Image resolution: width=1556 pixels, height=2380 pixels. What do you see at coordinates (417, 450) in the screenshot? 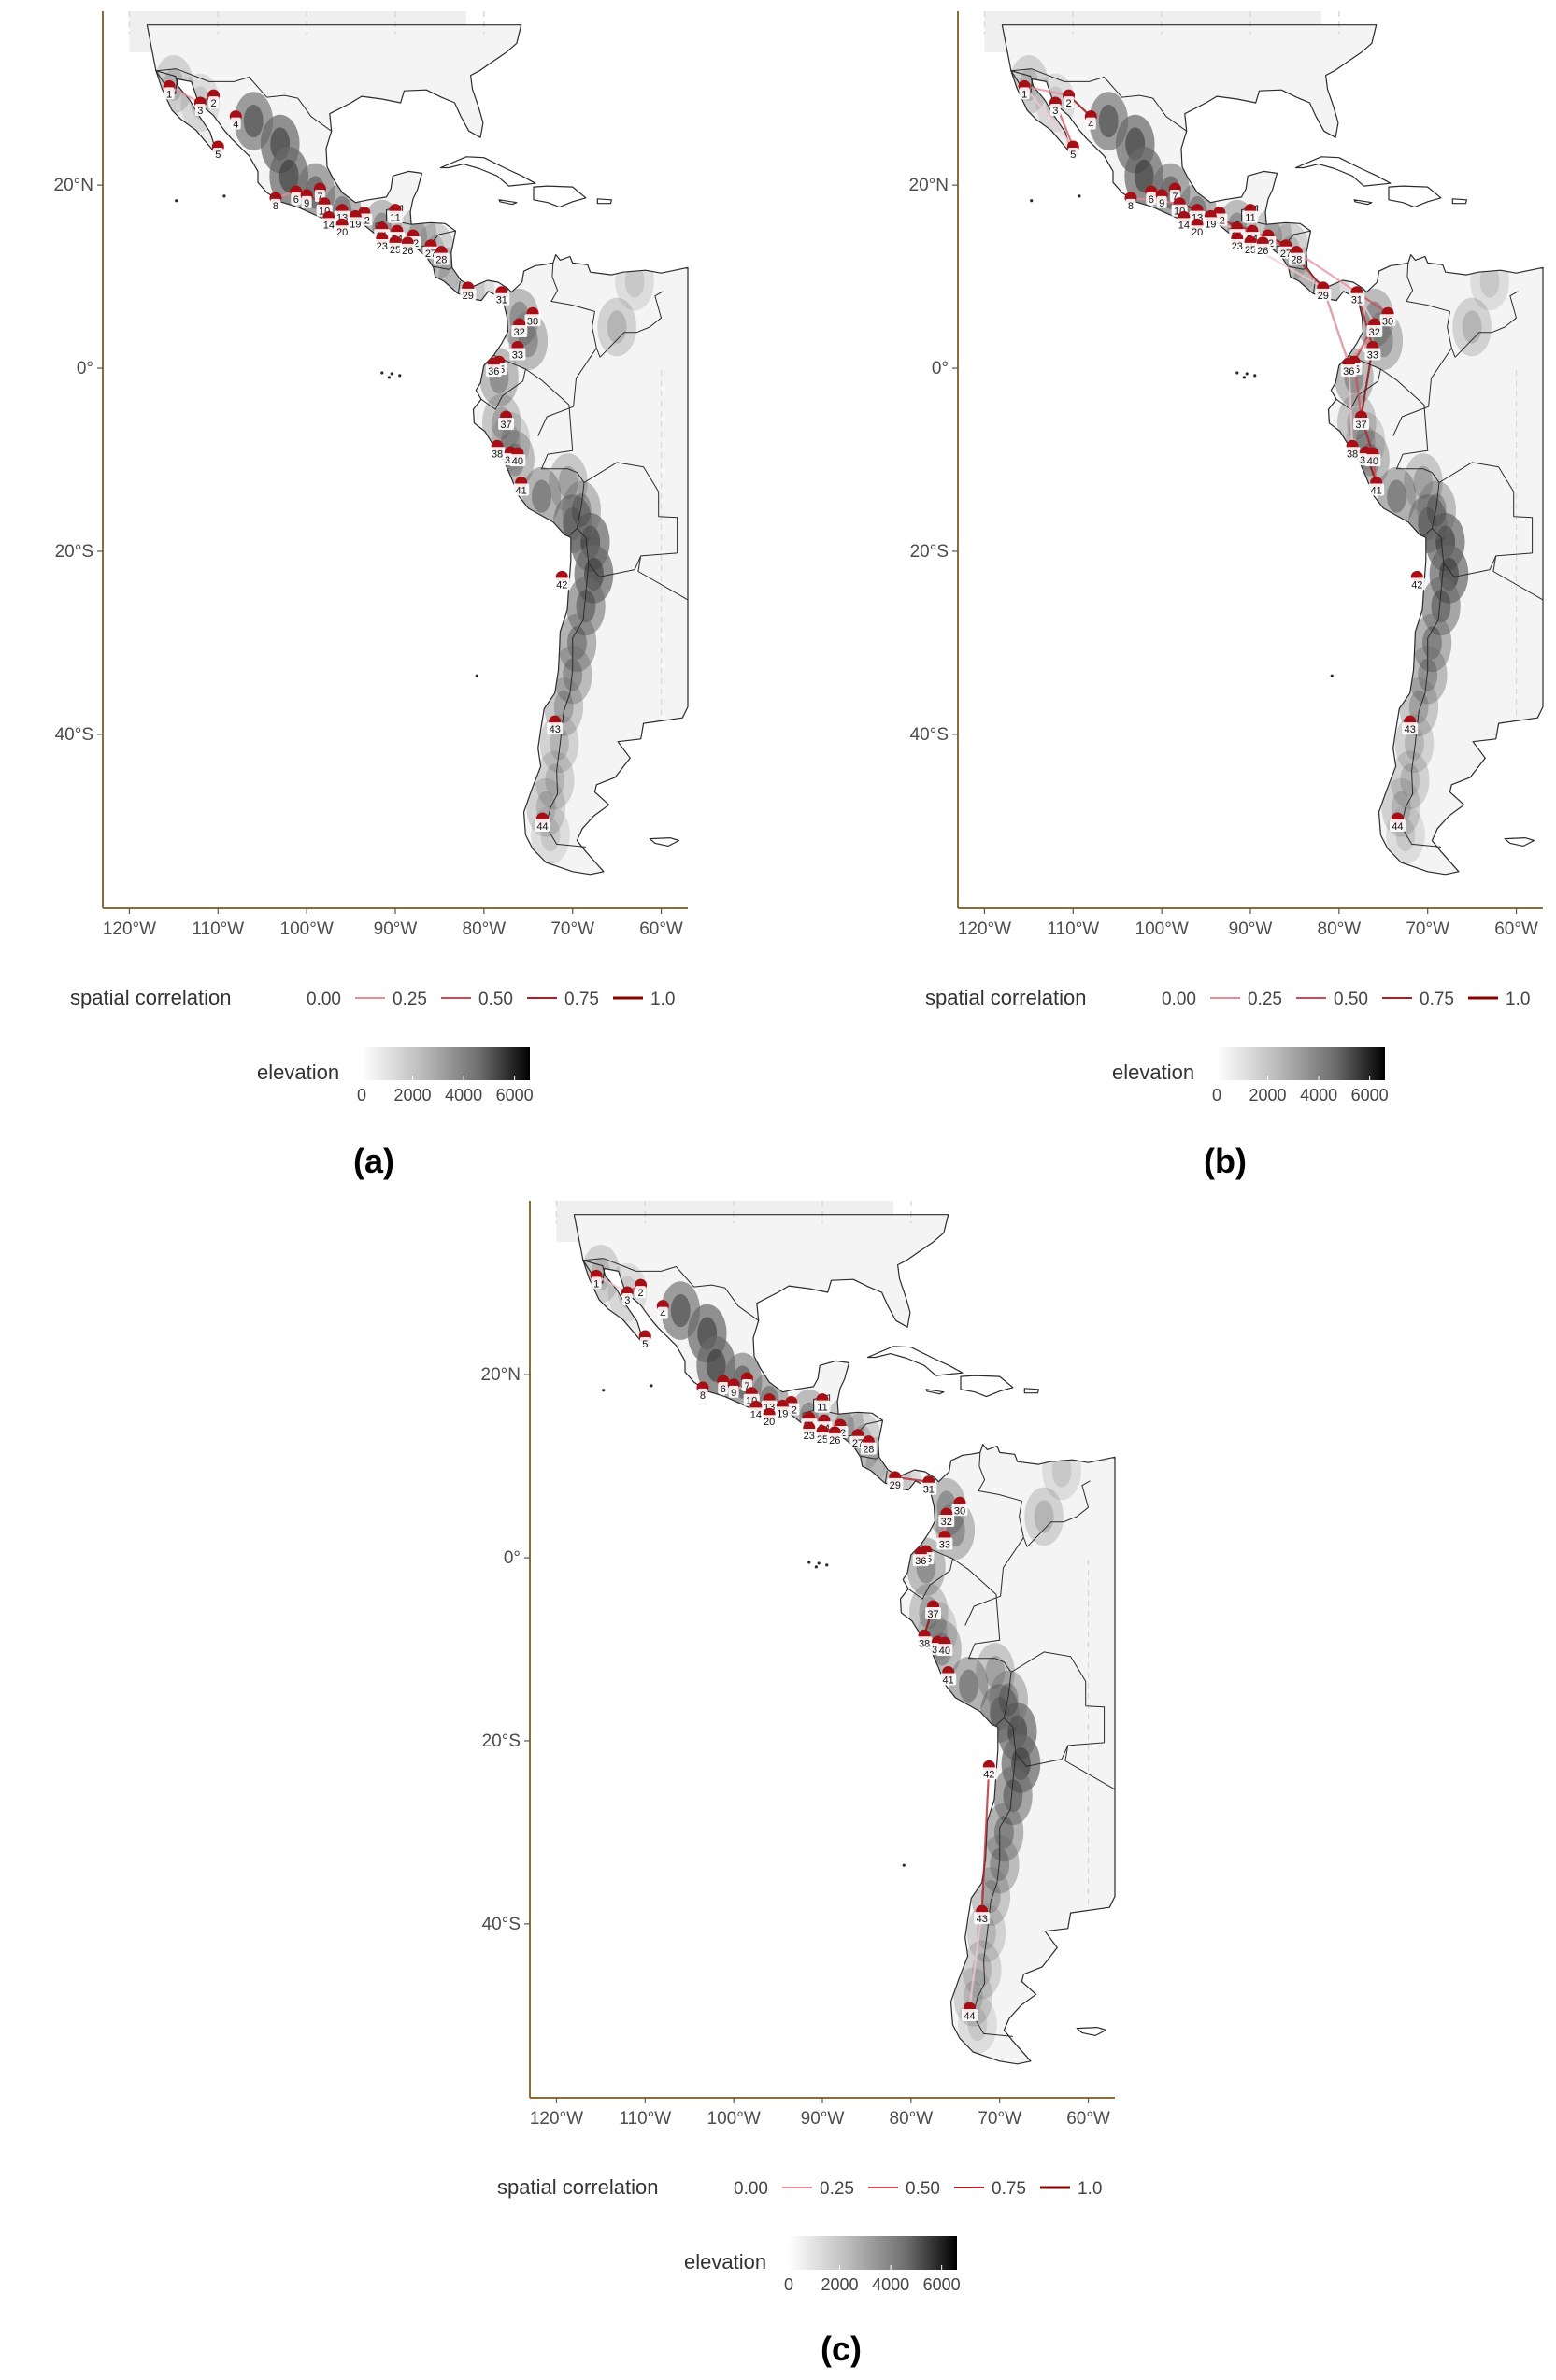
I see `coastline` at bounding box center [417, 450].